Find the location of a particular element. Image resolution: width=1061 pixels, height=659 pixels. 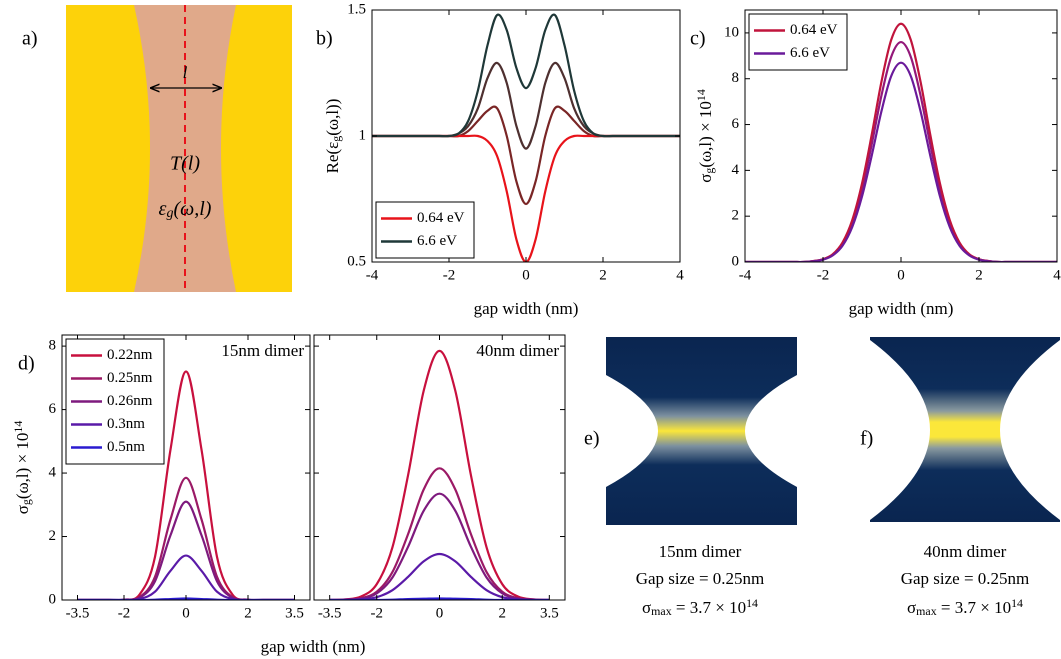

panel-title: 40nm dimer is located at coordinates (517, 350).